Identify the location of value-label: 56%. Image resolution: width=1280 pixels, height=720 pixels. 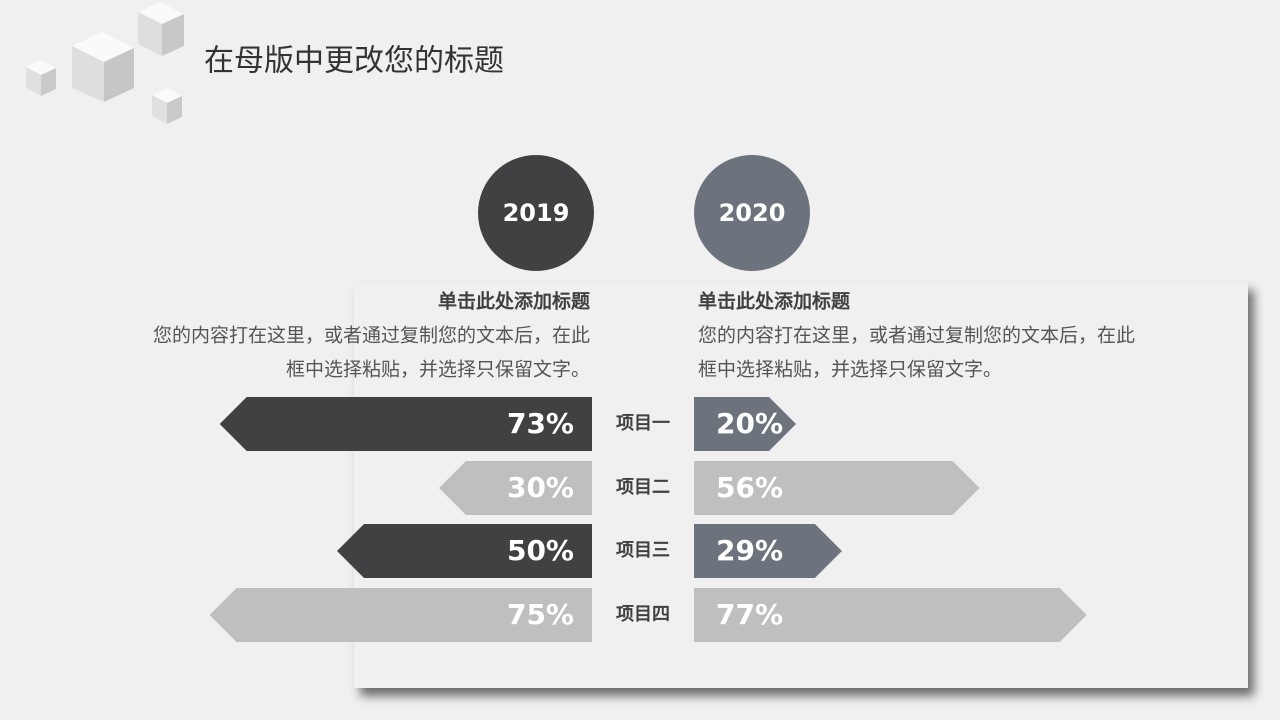
(749, 487).